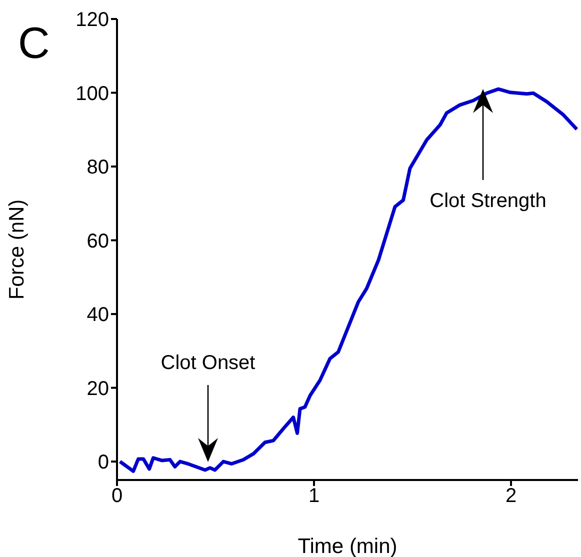  What do you see at coordinates (103, 463) in the screenshot?
I see `y-tick-label: 0` at bounding box center [103, 463].